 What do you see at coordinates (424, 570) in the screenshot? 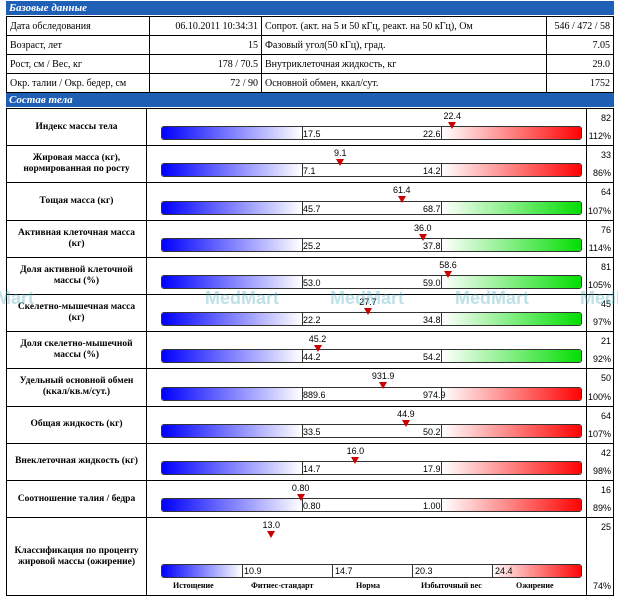
I see `threshold-value: 20.3` at bounding box center [424, 570].